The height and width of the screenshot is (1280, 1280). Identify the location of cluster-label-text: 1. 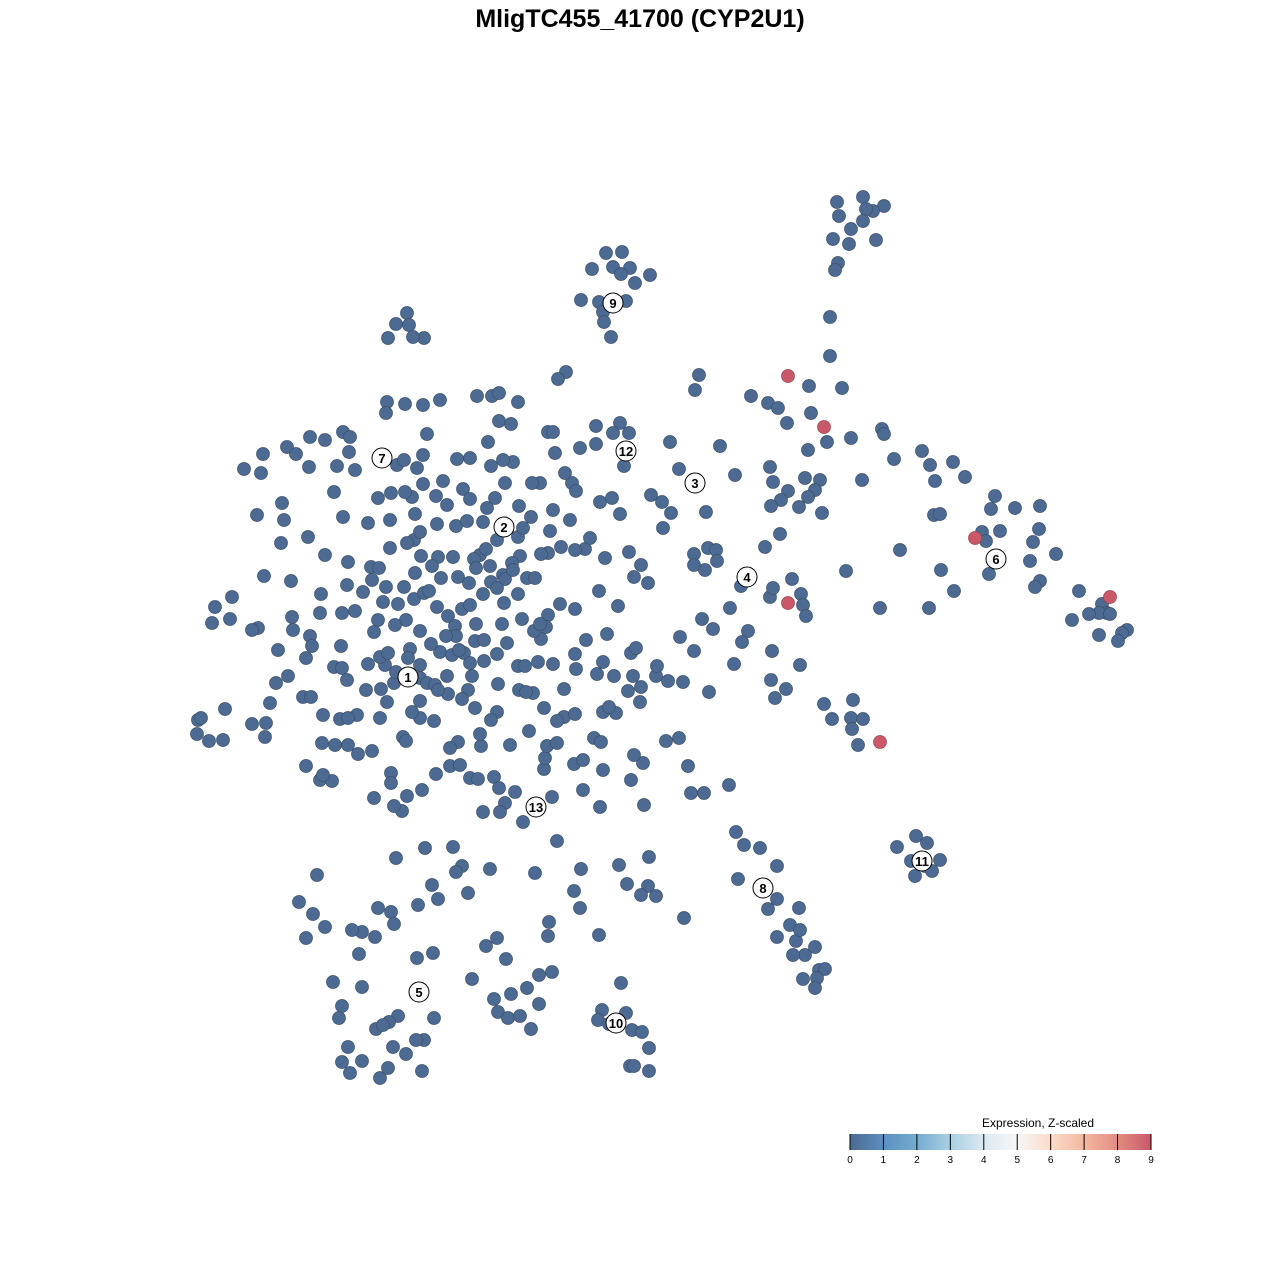
(407, 677).